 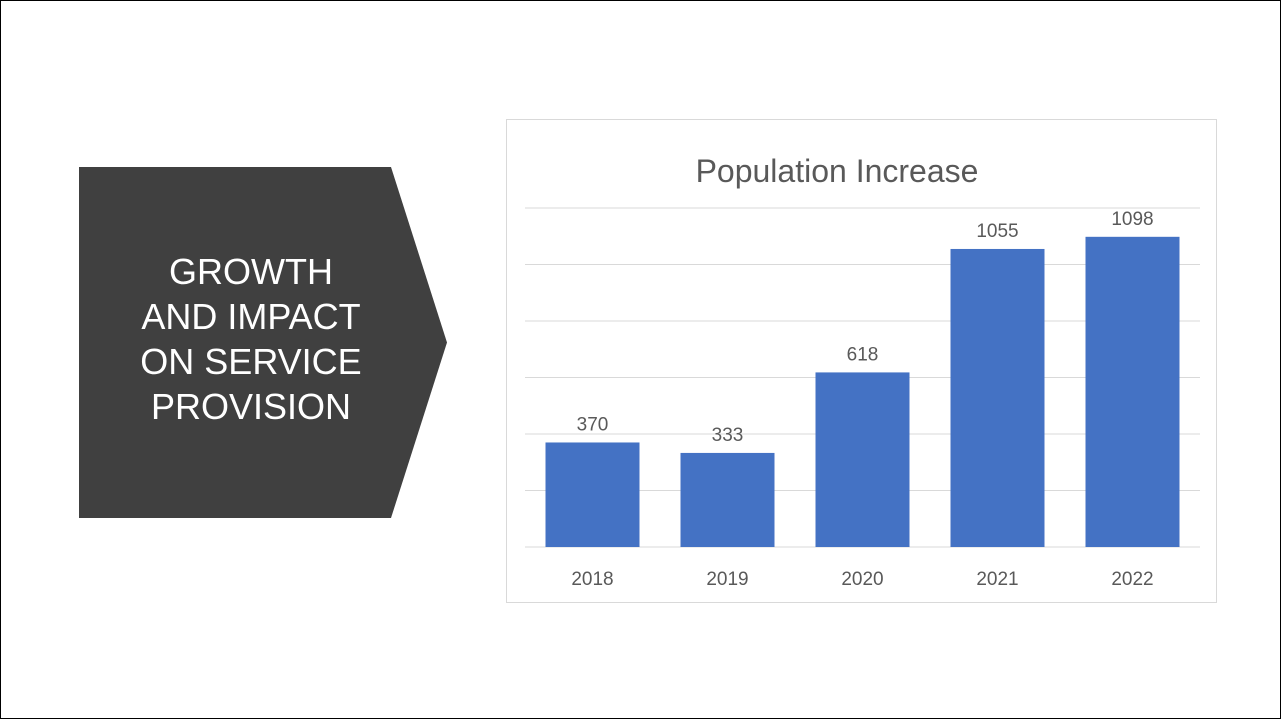 What do you see at coordinates (1132, 579) in the screenshot?
I see `x-tick-2022: 2022` at bounding box center [1132, 579].